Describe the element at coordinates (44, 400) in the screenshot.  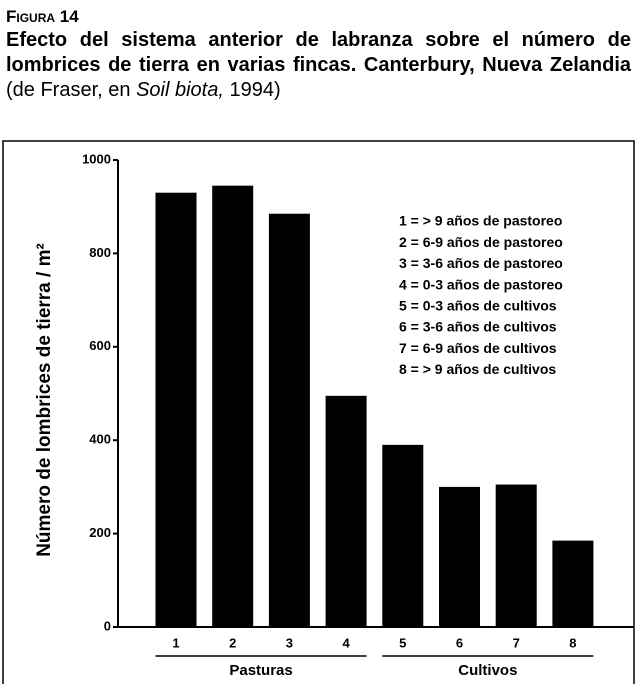
I see `y-axis-label: Número de lombrices de tierra / m²` at that location.